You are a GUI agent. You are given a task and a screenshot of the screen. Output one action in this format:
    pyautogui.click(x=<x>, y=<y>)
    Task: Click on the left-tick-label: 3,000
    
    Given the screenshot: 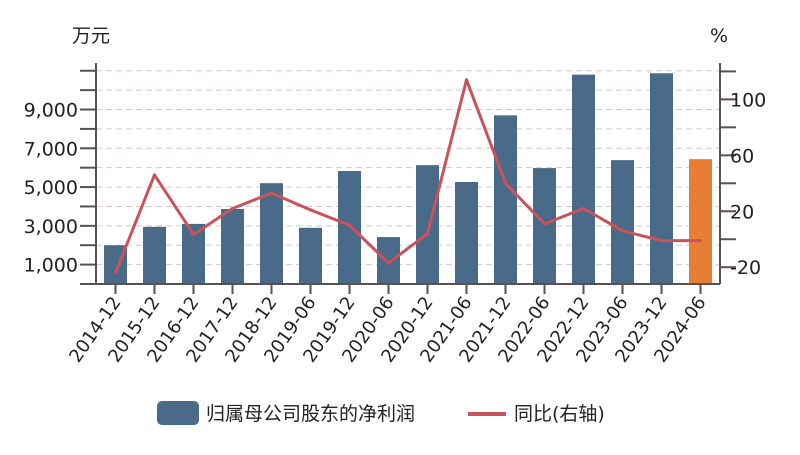 What is the action you would take?
    pyautogui.click(x=51, y=227)
    